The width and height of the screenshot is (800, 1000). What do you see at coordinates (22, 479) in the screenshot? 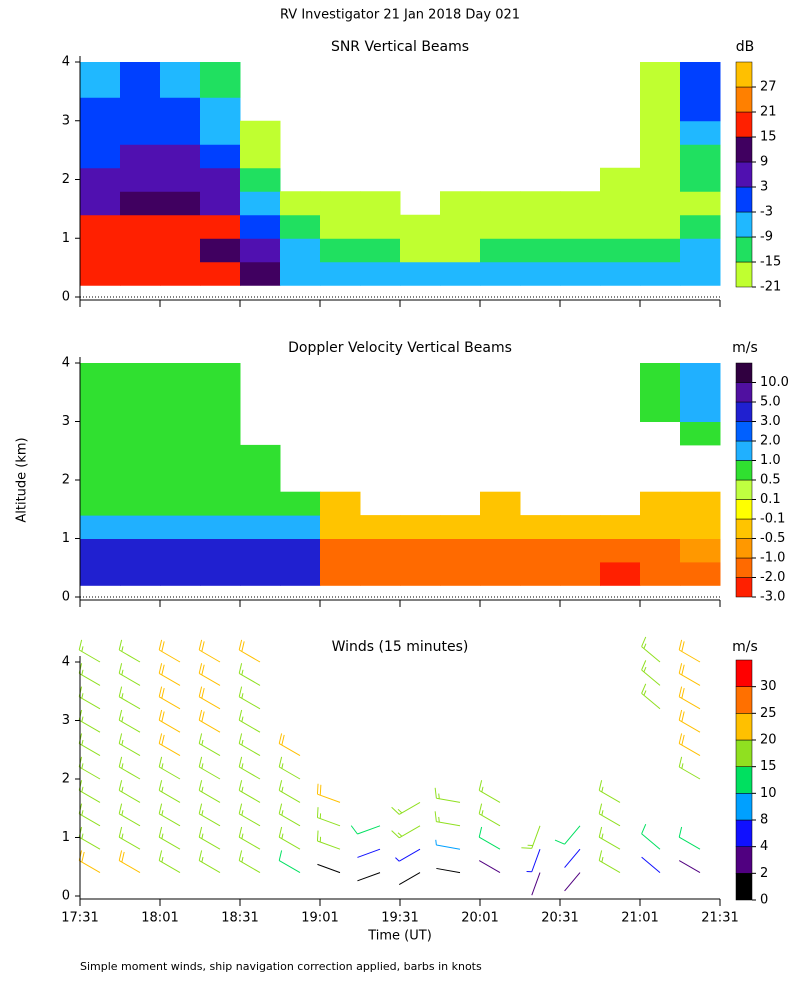
I see `y-axis-label: Altitude (km)` at bounding box center [22, 479].